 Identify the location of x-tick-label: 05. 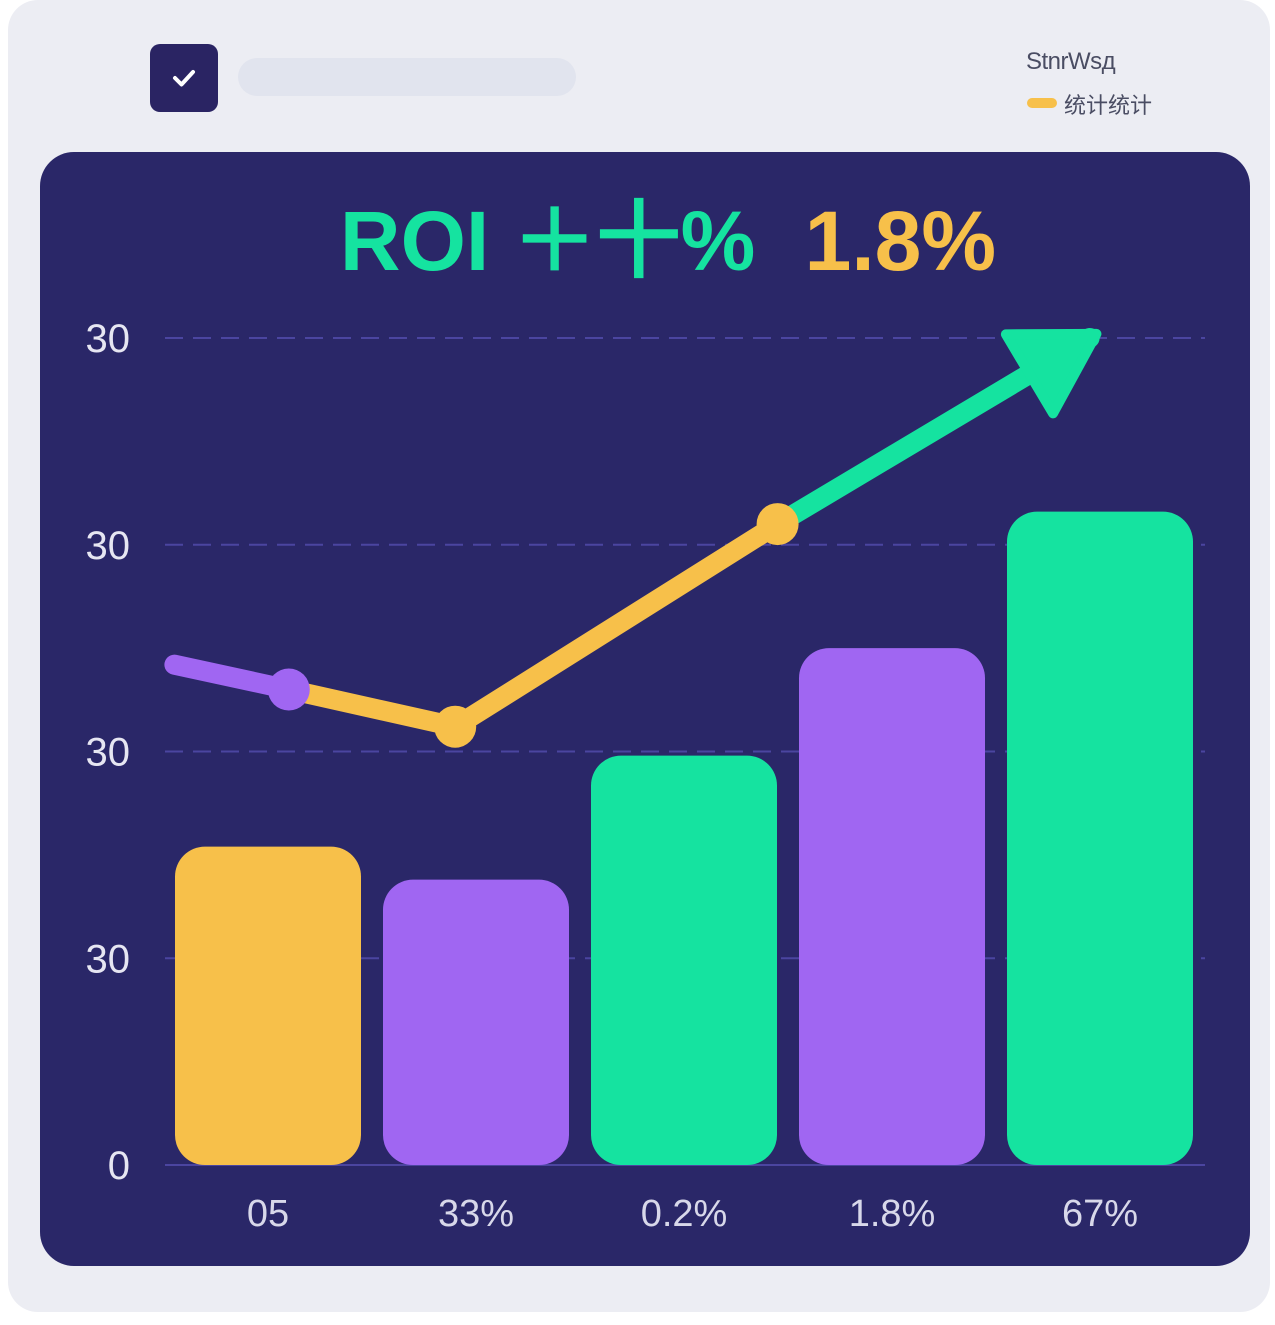
(268, 1214).